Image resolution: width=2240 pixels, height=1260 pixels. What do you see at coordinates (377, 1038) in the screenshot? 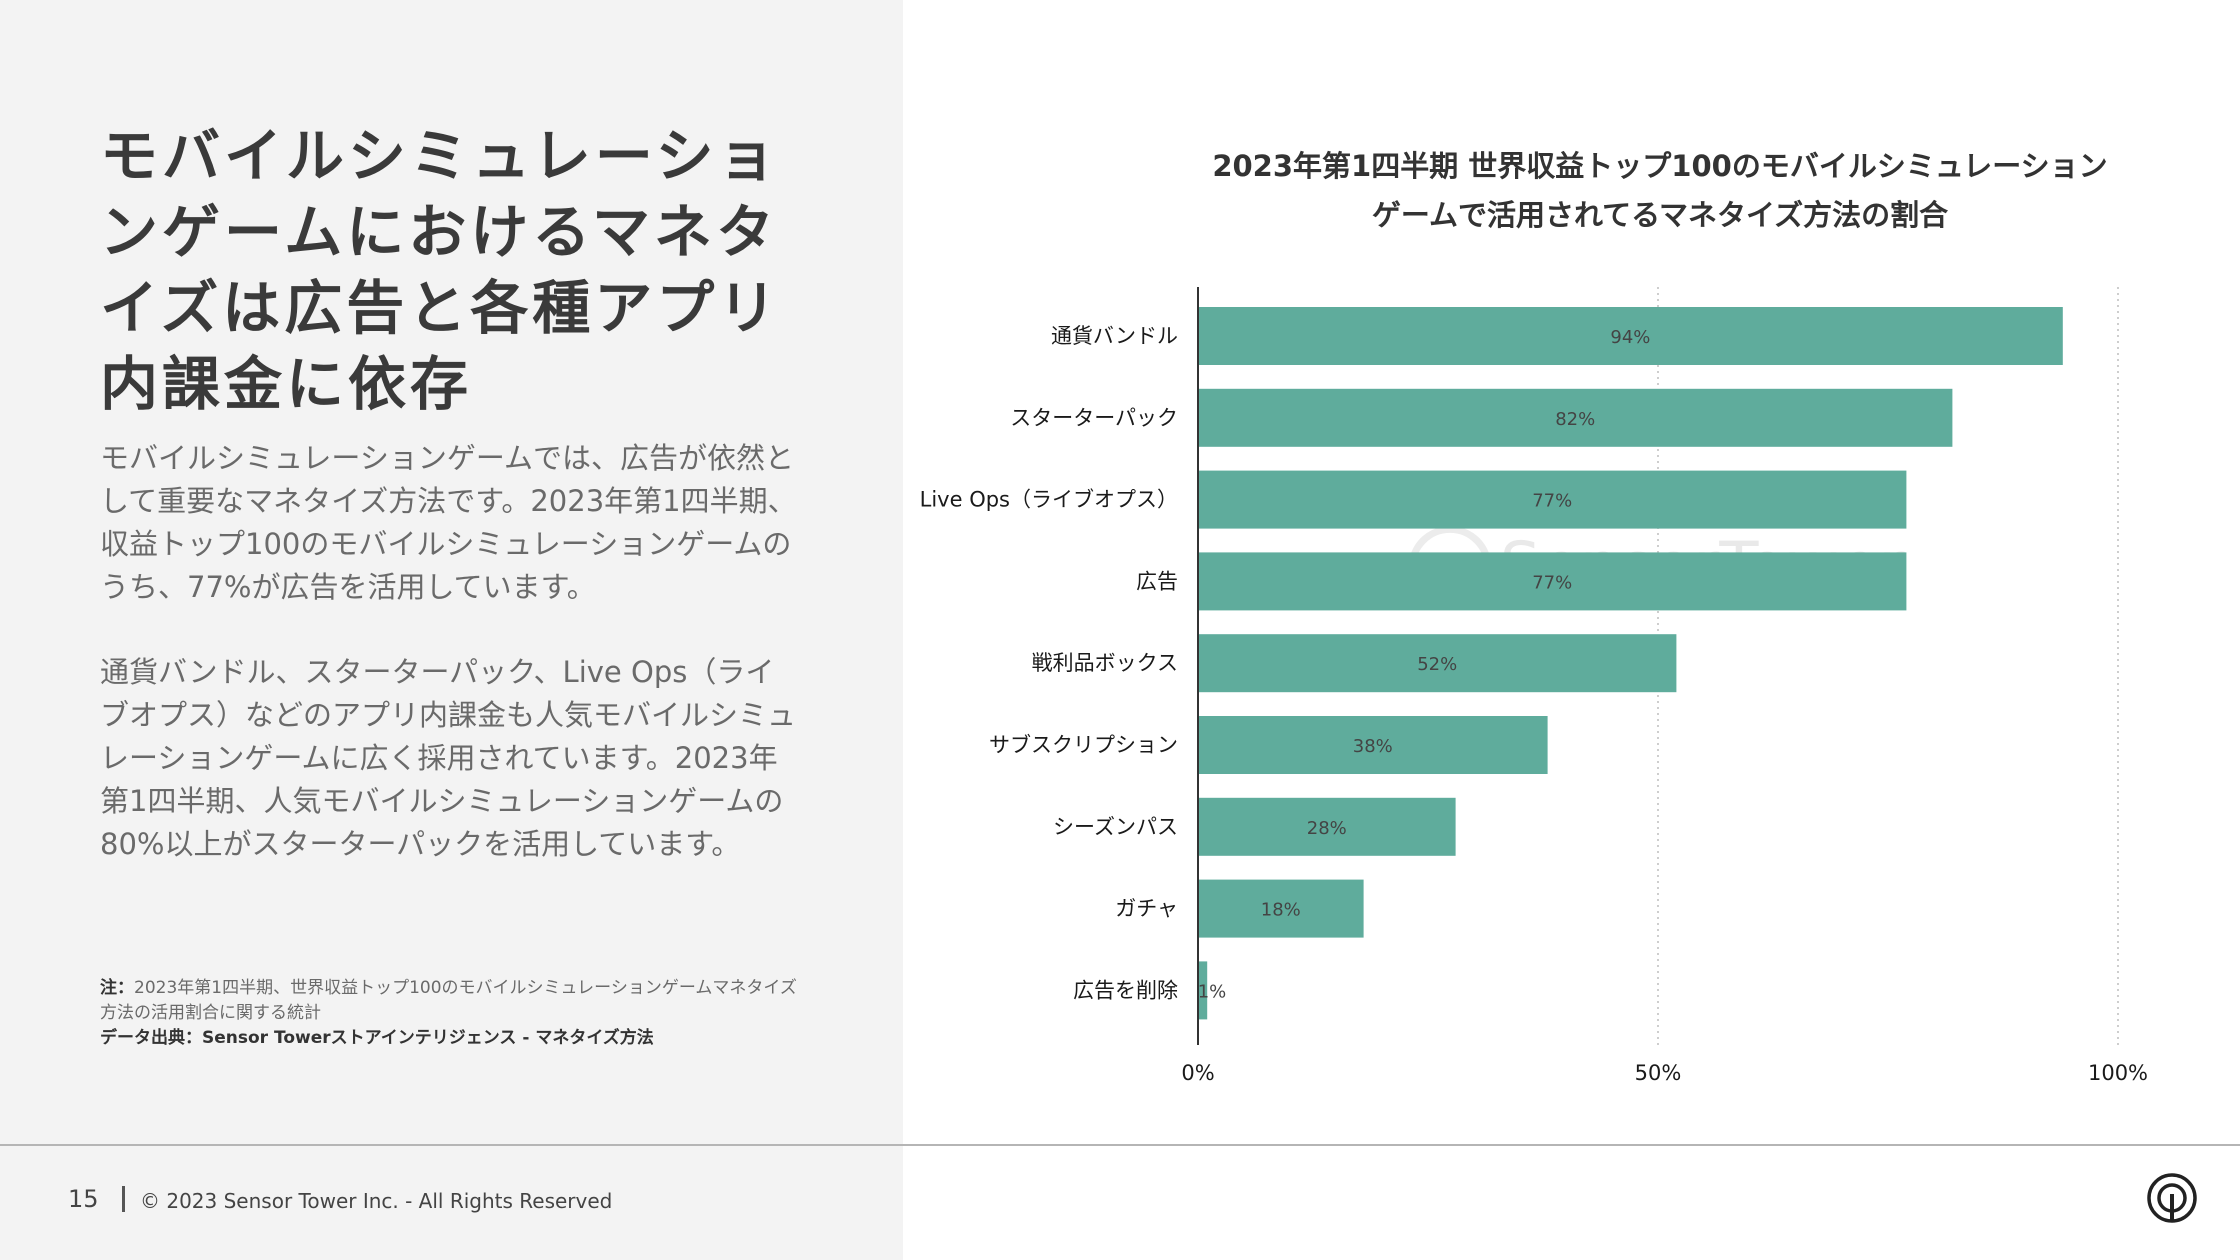
I see `data-source: データ出典：Sensor Towerストアインテリジェンス - マネタイズ方法` at bounding box center [377, 1038].